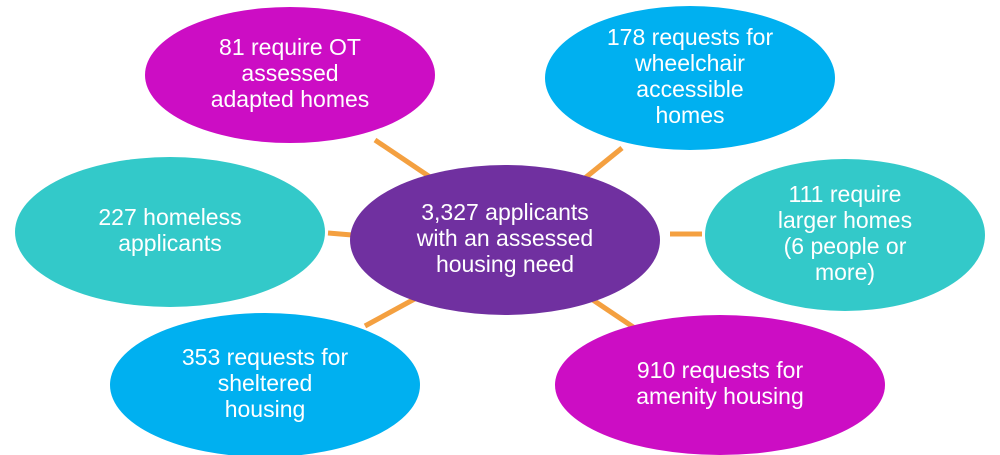 The height and width of the screenshot is (455, 1000). I want to click on node-label: applicants, so click(170, 243).